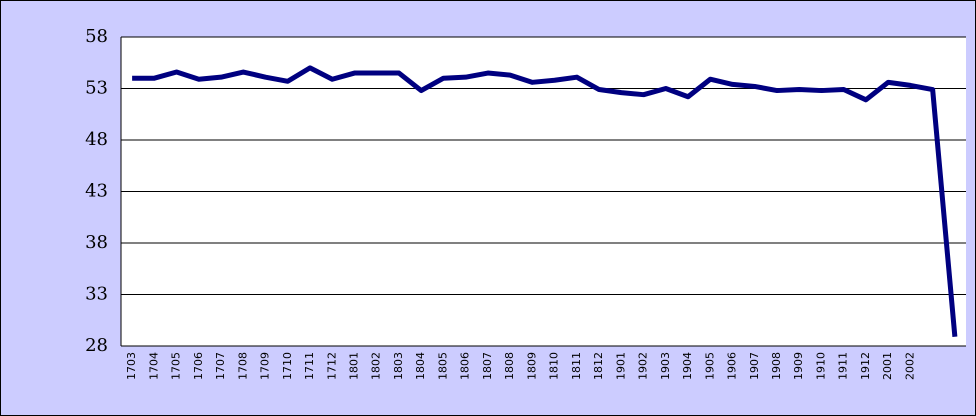 This screenshot has width=976, height=416. Describe the element at coordinates (798, 366) in the screenshot. I see `x-tick-label: 1909` at that location.